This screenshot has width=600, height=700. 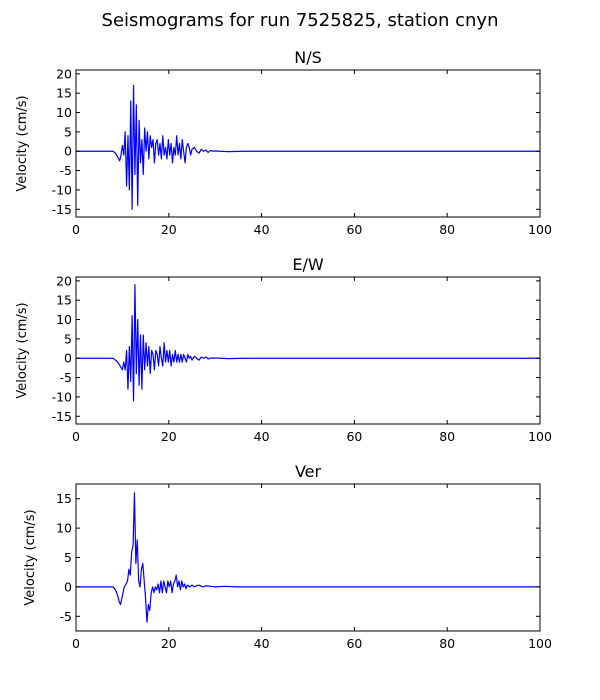 What do you see at coordinates (64, 280) in the screenshot?
I see `chart-2-ytick-label: 20` at bounding box center [64, 280].